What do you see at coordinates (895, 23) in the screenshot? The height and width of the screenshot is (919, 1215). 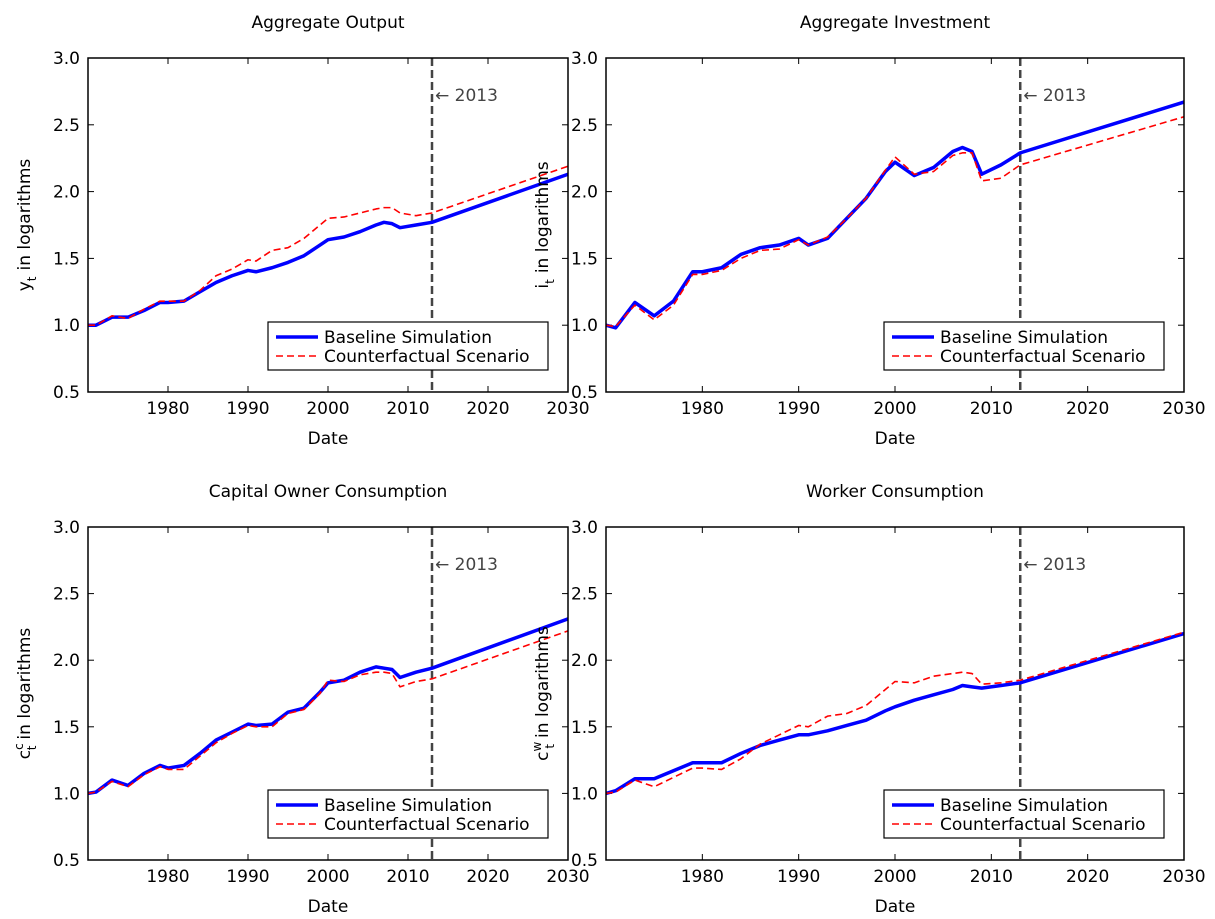 I see `chart-title: Aggregate Investment` at bounding box center [895, 23].